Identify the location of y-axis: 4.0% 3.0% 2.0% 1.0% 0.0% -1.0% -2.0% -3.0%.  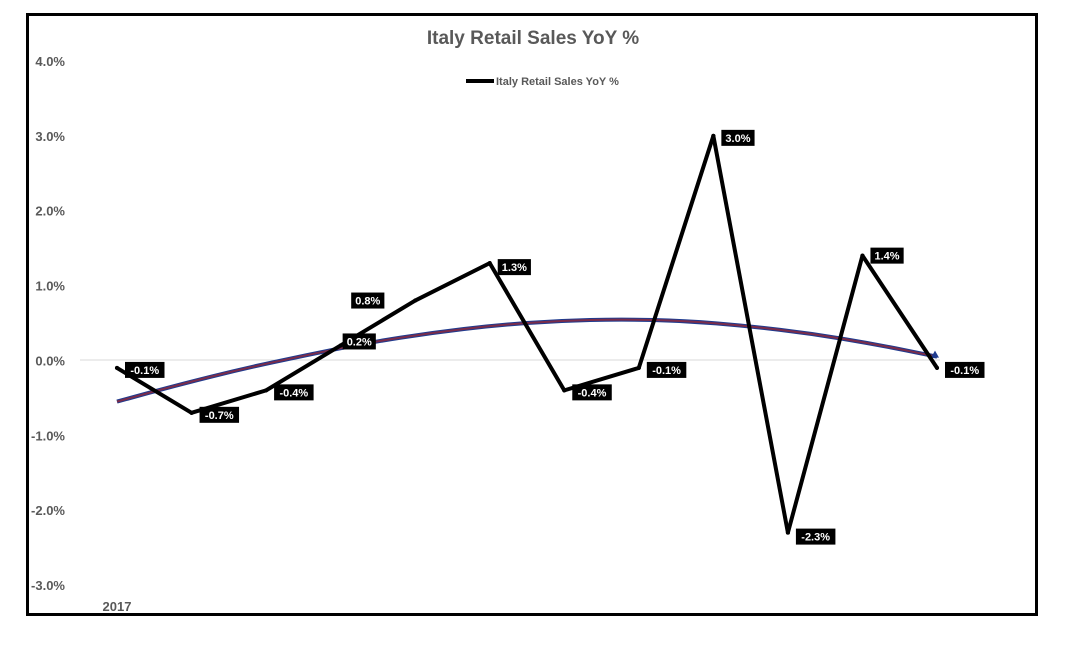
(48, 323).